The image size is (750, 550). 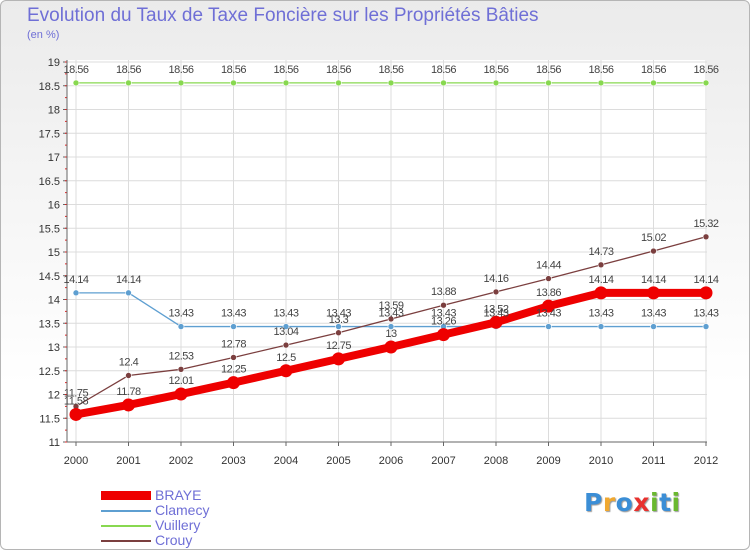 I want to click on y-tick-label: 12, so click(x=54, y=396).